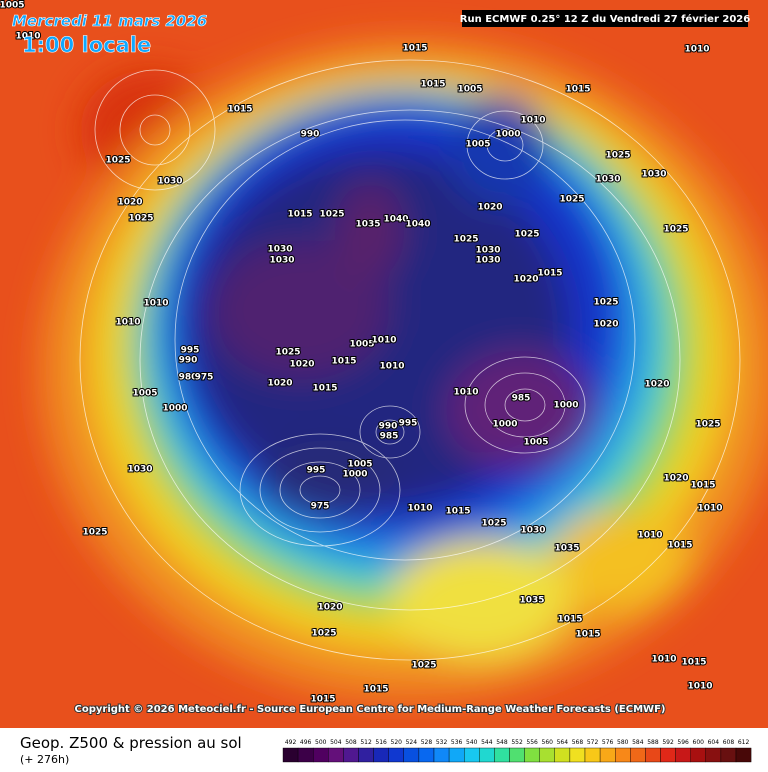  Describe the element at coordinates (381, 742) in the screenshot. I see `colorbar-label: 516` at that location.